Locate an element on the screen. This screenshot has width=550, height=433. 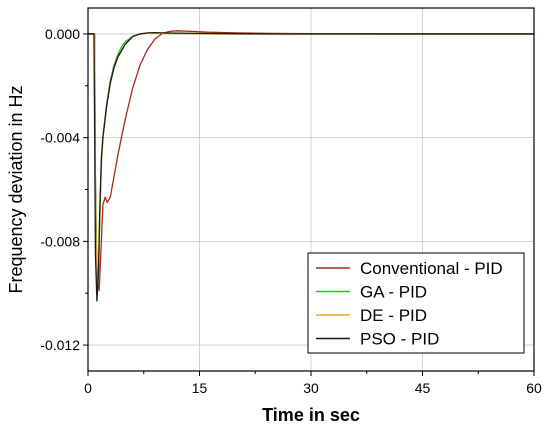
legend-label: Conventional - PID is located at coordinates (431, 268).